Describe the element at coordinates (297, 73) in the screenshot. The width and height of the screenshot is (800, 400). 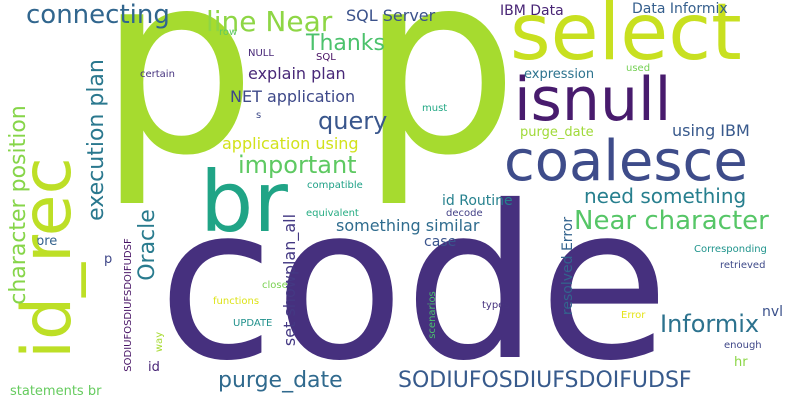
I see `word-explain-plan: explain plan` at that location.